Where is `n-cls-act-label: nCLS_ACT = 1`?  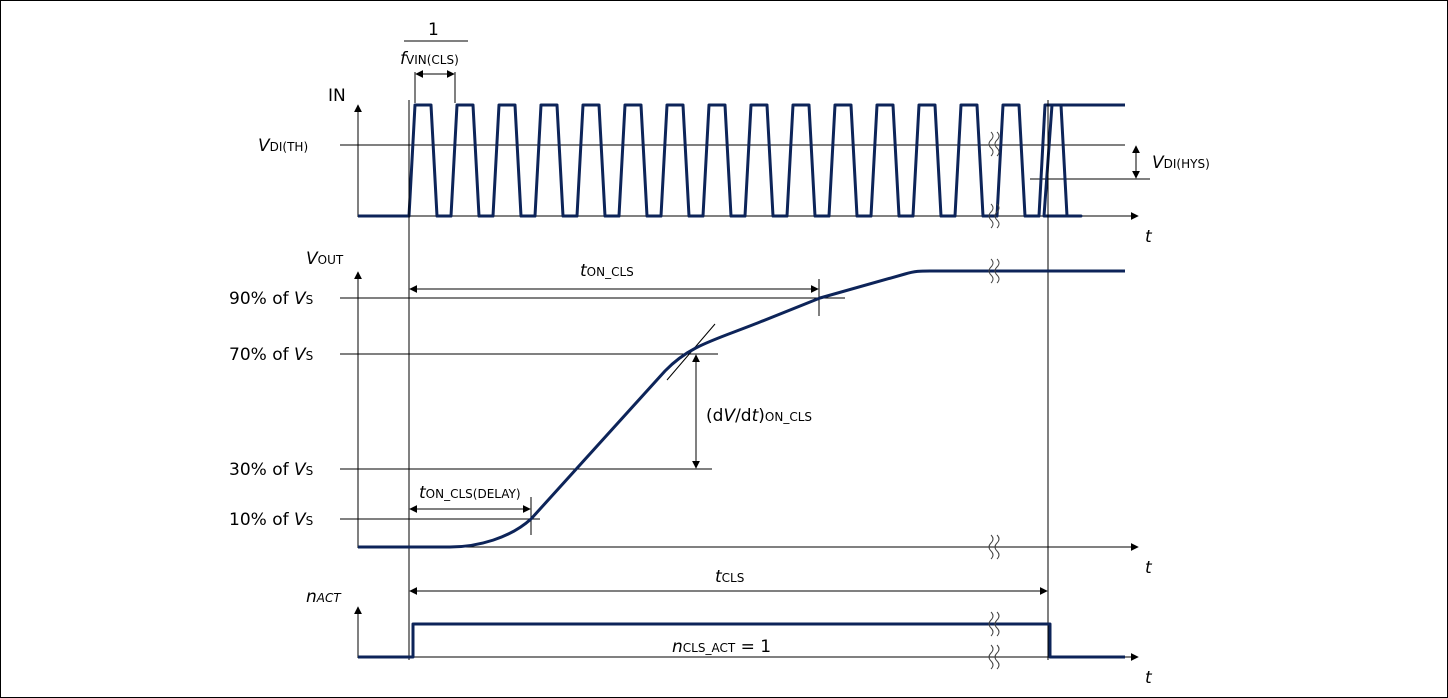 n-cls-act-label: nCLS_ACT = 1 is located at coordinates (721, 647).